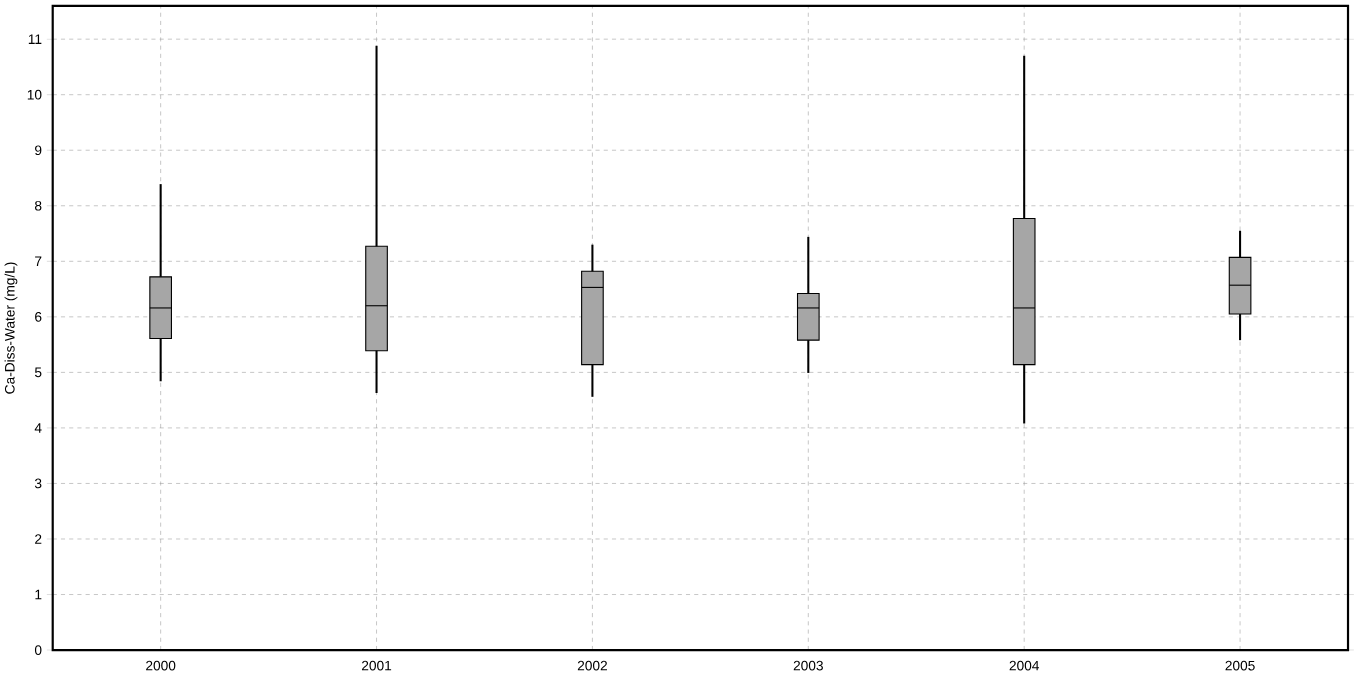 Image resolution: width=1354 pixels, height=675 pixels. I want to click on y-tick-label: 9, so click(38, 150).